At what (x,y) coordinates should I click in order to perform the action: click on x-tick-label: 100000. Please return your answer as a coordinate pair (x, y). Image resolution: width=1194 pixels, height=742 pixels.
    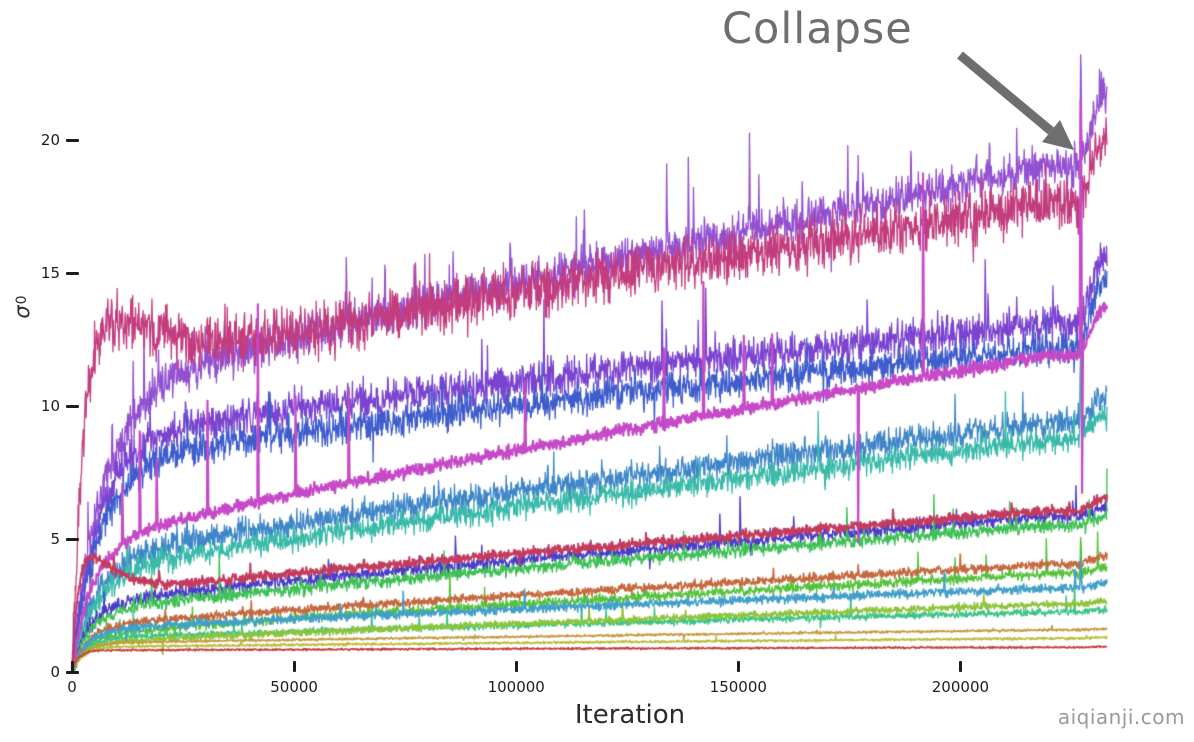
    Looking at the image, I should click on (516, 687).